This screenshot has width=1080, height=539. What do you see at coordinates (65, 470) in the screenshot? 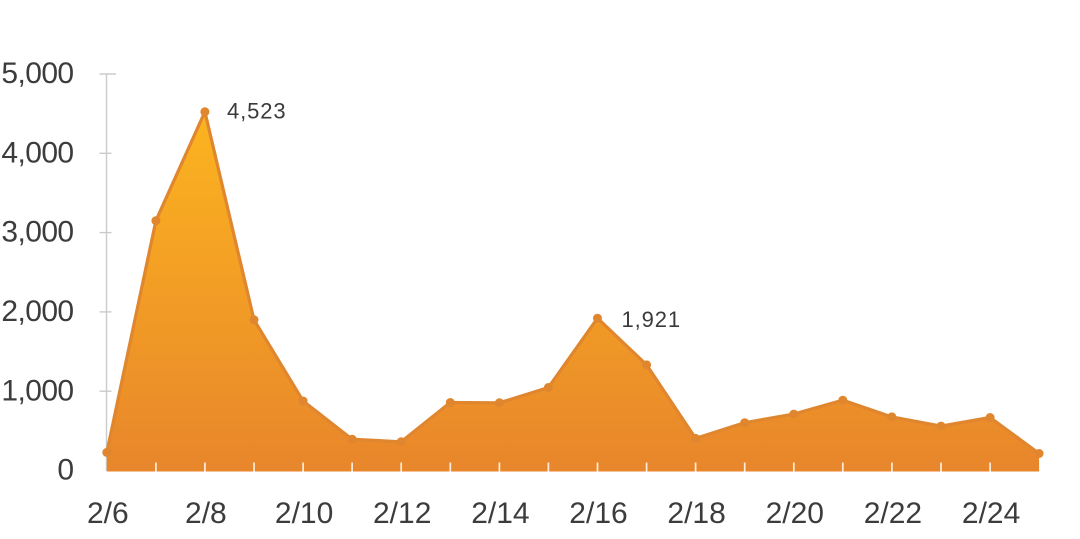
I see `svg-text: 0` at bounding box center [65, 470].